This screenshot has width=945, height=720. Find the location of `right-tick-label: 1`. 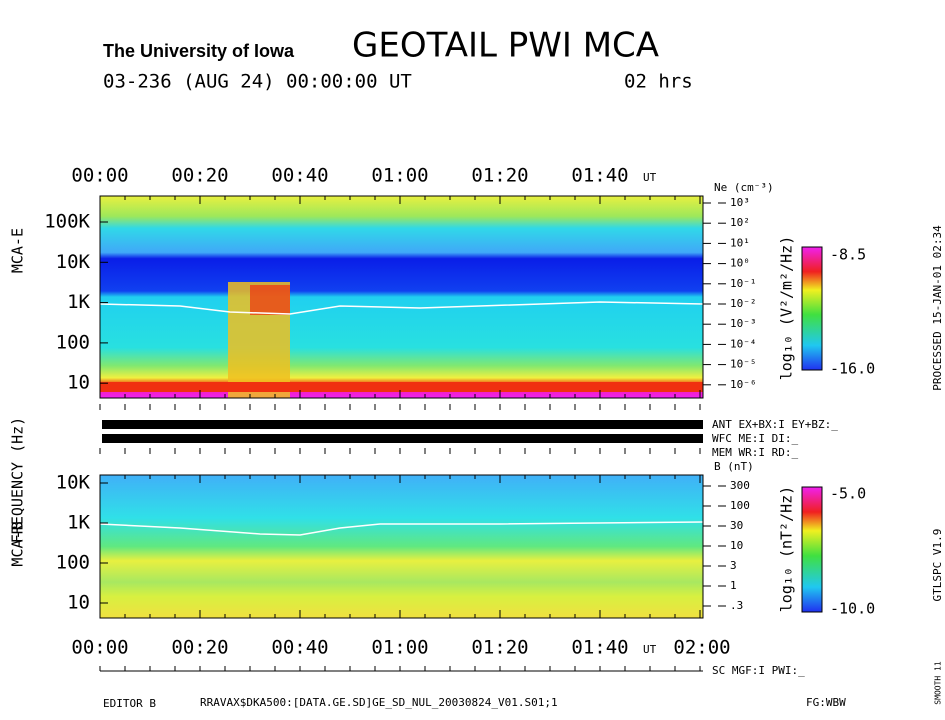

right-tick-label: 1 is located at coordinates (733, 585).